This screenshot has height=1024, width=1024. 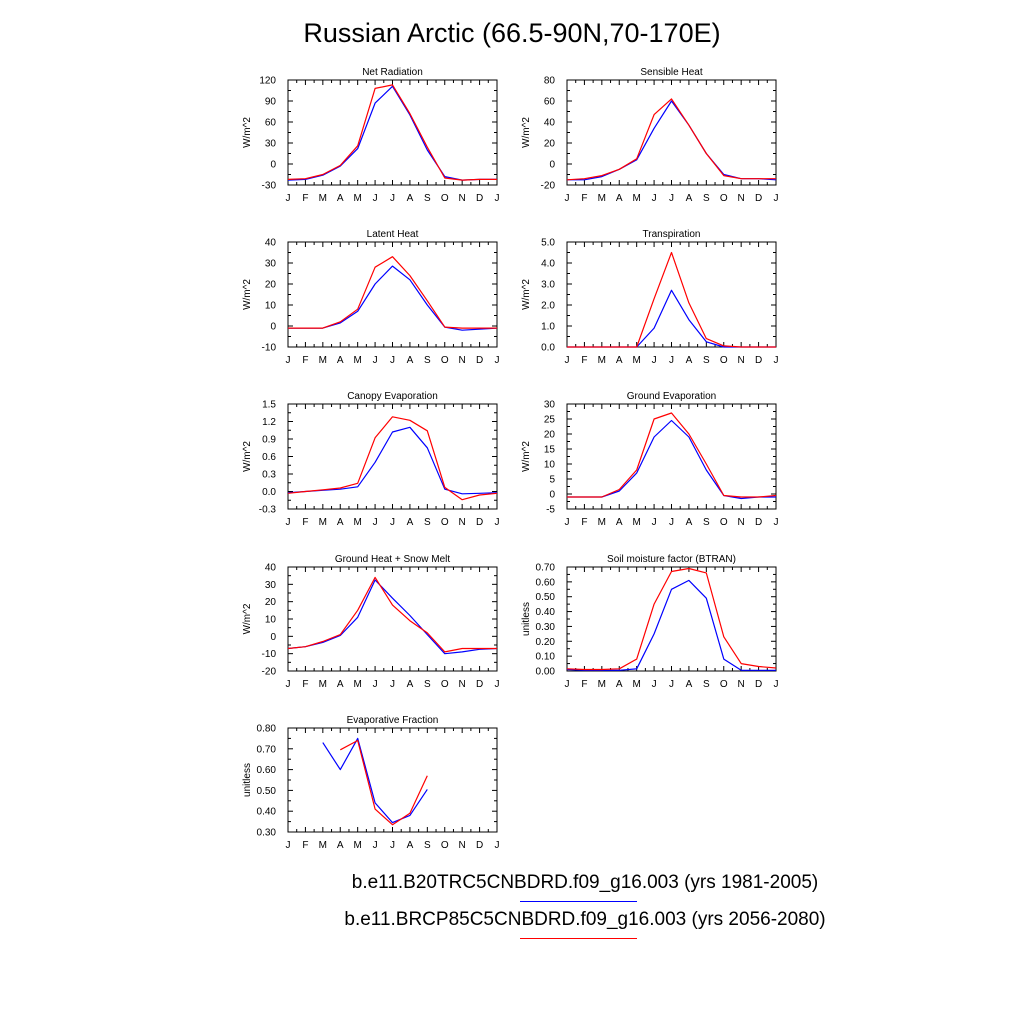 What do you see at coordinates (271, 285) in the screenshot?
I see `y-tick-label: 20` at bounding box center [271, 285].